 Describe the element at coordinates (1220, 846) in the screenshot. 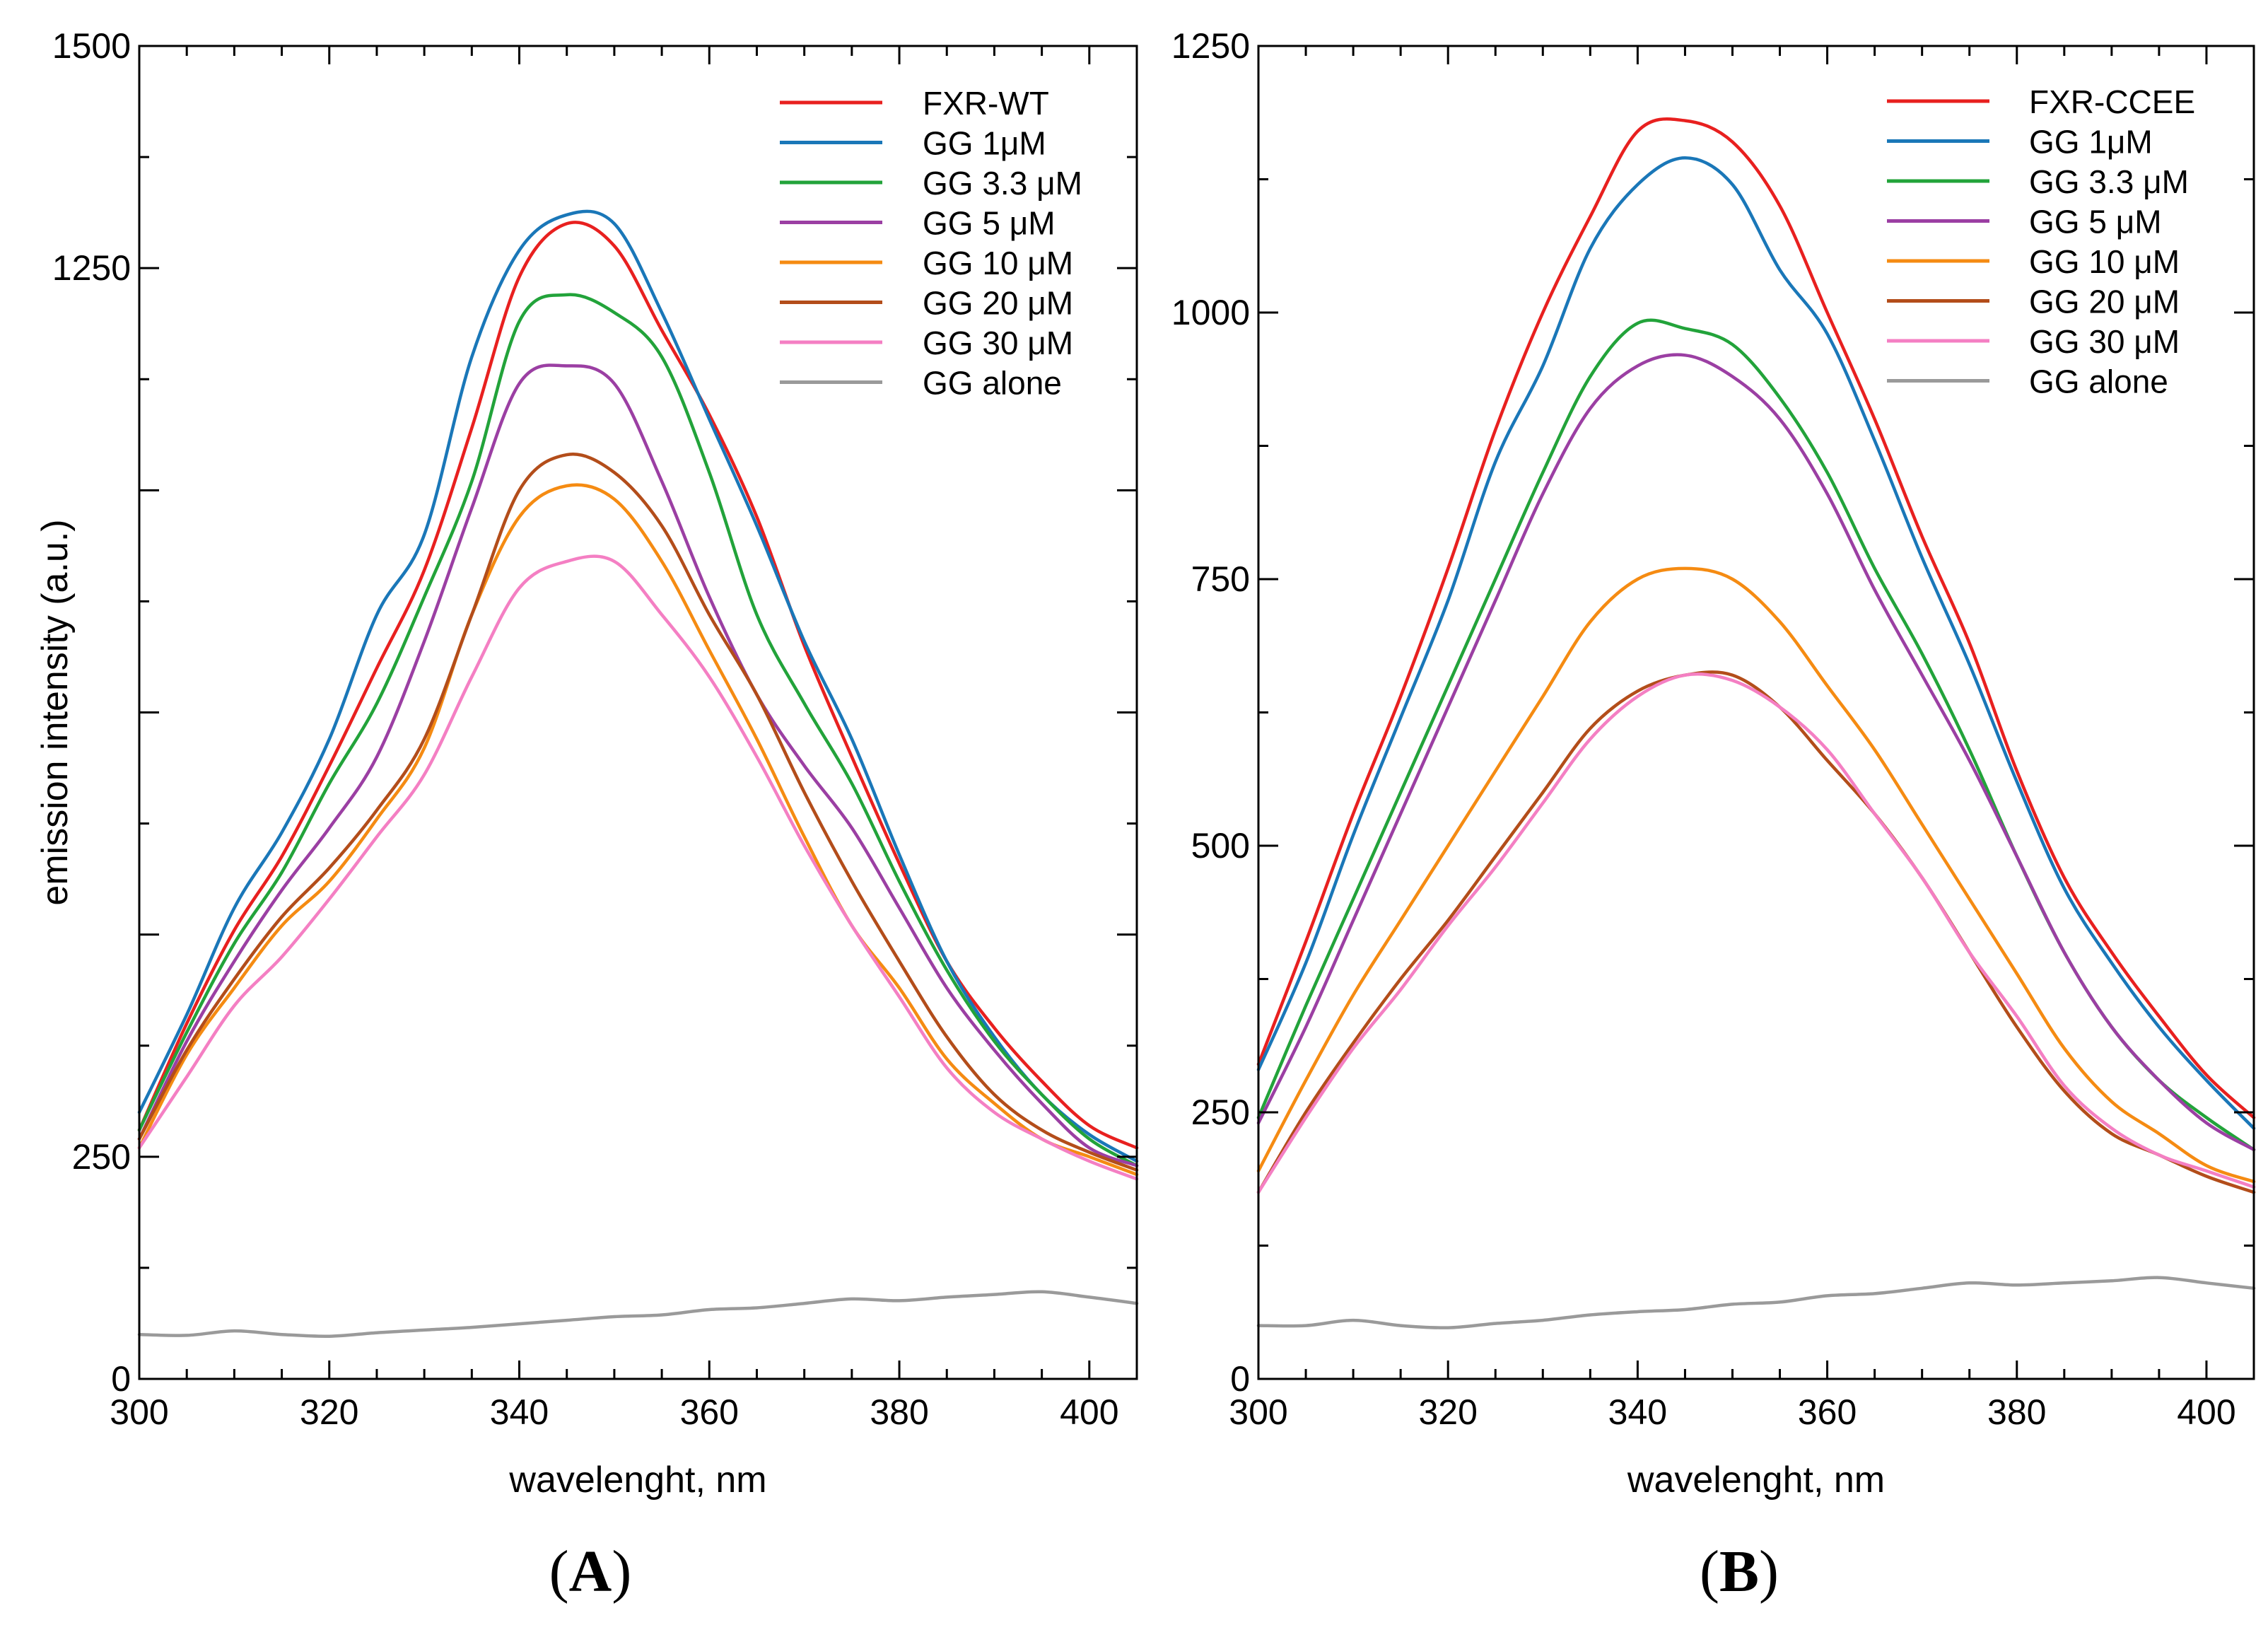

I see `y-tick-label: 500` at that location.